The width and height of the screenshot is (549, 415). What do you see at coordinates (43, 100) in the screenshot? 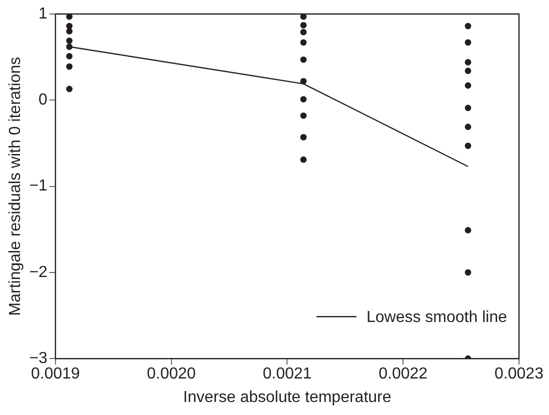
I see `y-tick-label: 0` at bounding box center [43, 100].